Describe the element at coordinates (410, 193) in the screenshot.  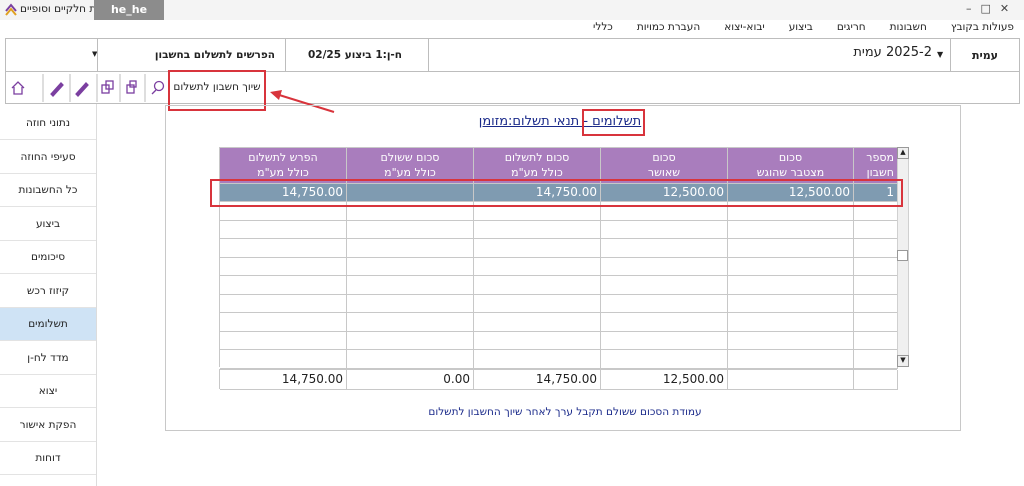
I see `table-cell` at that location.